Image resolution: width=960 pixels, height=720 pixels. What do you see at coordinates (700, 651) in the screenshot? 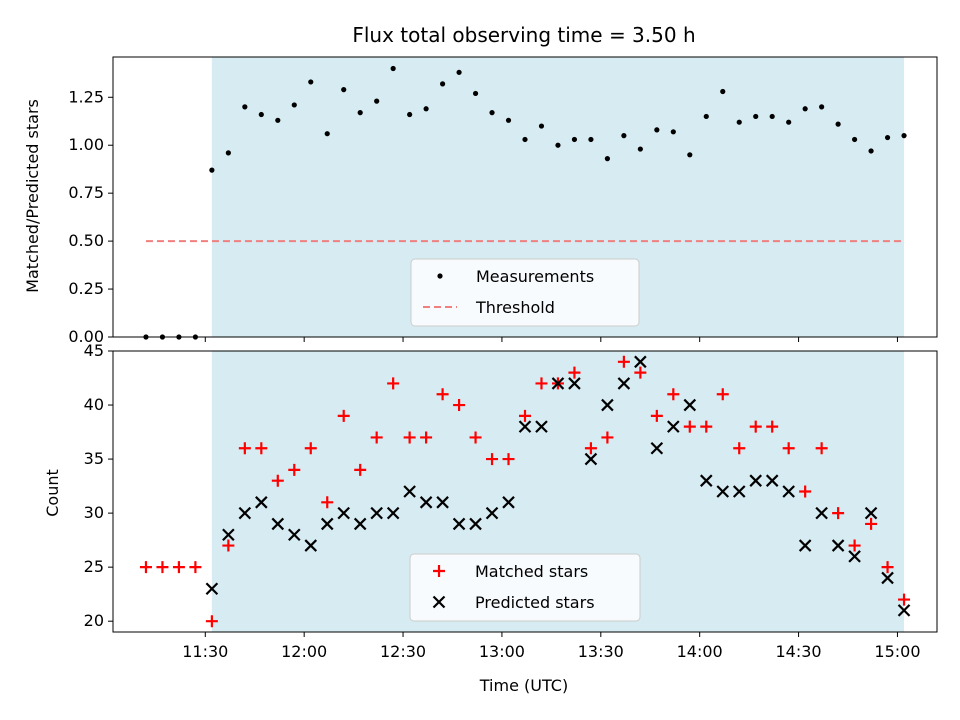
I see `x-tick-label: 14:00` at bounding box center [700, 651].